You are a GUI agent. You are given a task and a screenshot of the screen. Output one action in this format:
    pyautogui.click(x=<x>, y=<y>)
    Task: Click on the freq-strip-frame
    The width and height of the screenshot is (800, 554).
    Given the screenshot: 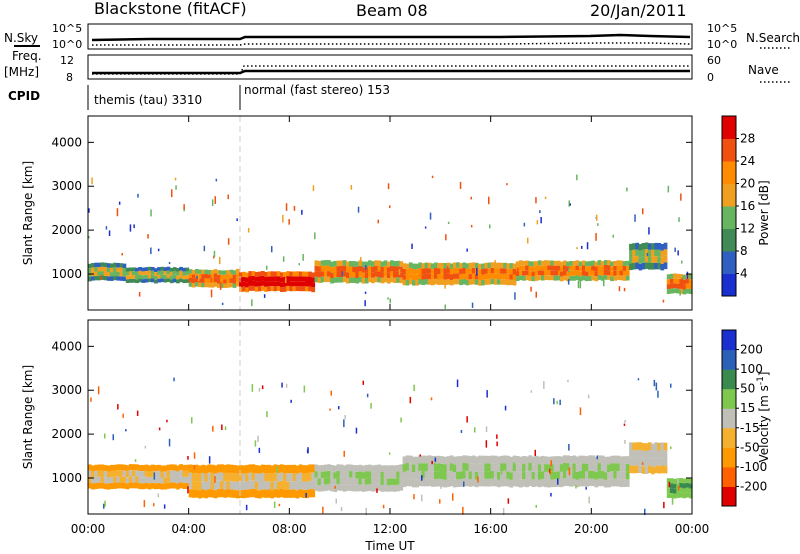 What is the action you would take?
    pyautogui.click(x=390, y=67)
    